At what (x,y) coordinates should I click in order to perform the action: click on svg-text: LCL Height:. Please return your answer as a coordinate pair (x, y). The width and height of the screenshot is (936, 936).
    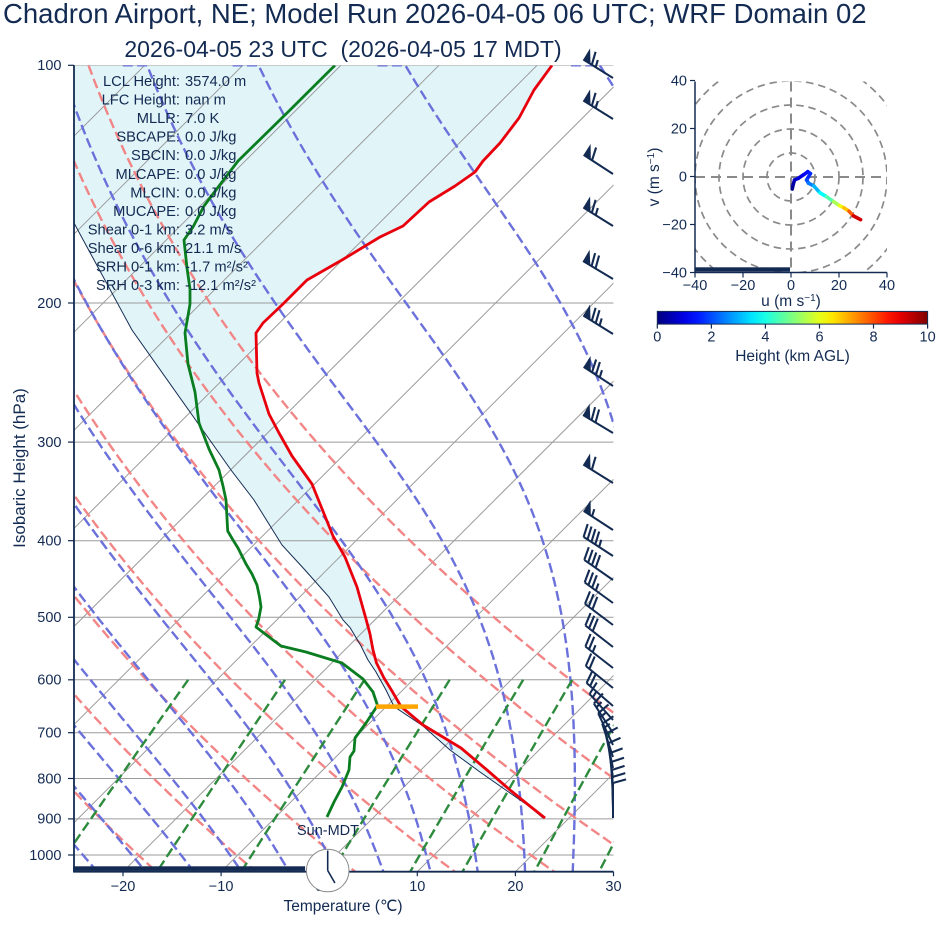
    Looking at the image, I should click on (141, 82).